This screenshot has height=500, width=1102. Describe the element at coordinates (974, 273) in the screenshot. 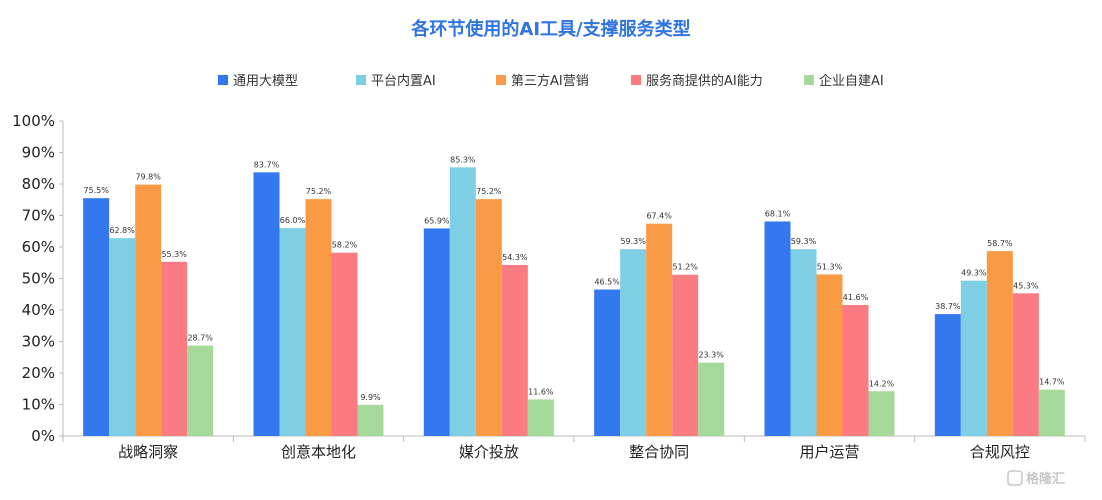

I see `data-label: 49.3%` at that location.